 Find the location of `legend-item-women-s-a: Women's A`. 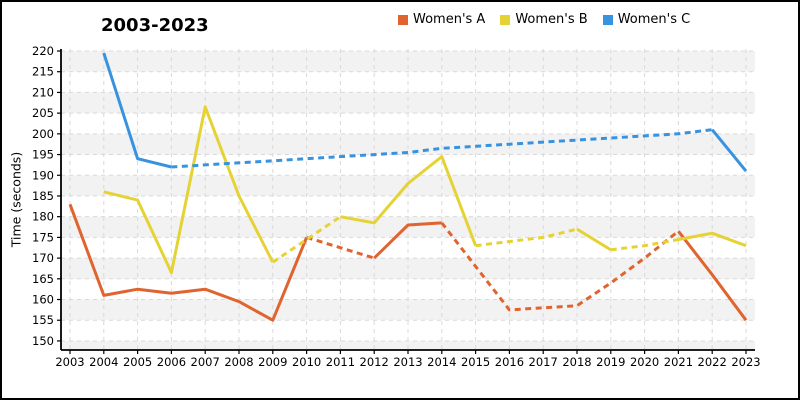

legend-item-women-s-a: Women's A is located at coordinates (441, 19).